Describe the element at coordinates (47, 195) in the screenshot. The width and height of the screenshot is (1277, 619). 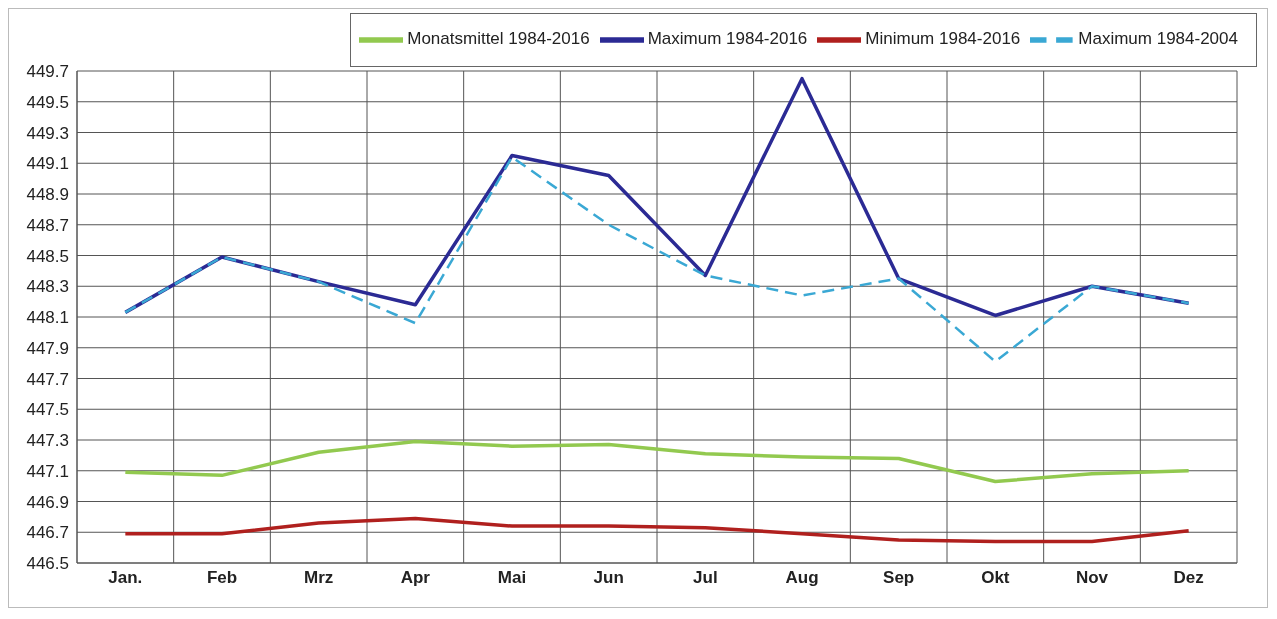
I see `y-tick-label: 448.9` at that location.